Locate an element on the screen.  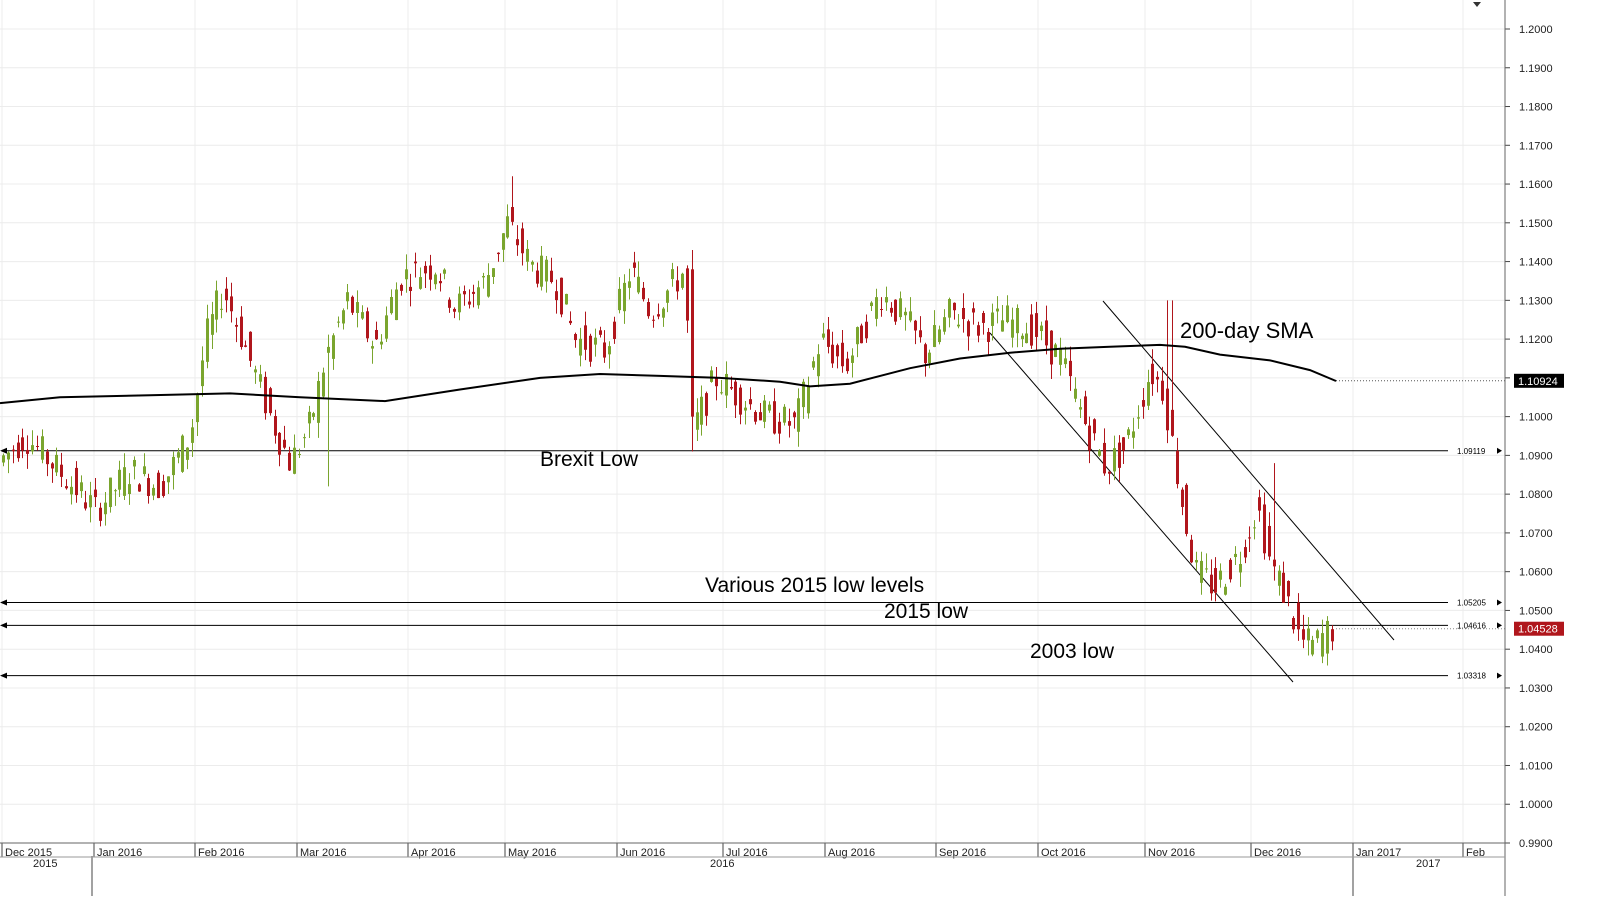
x-tick-label: Mar 2016 is located at coordinates (323, 853).